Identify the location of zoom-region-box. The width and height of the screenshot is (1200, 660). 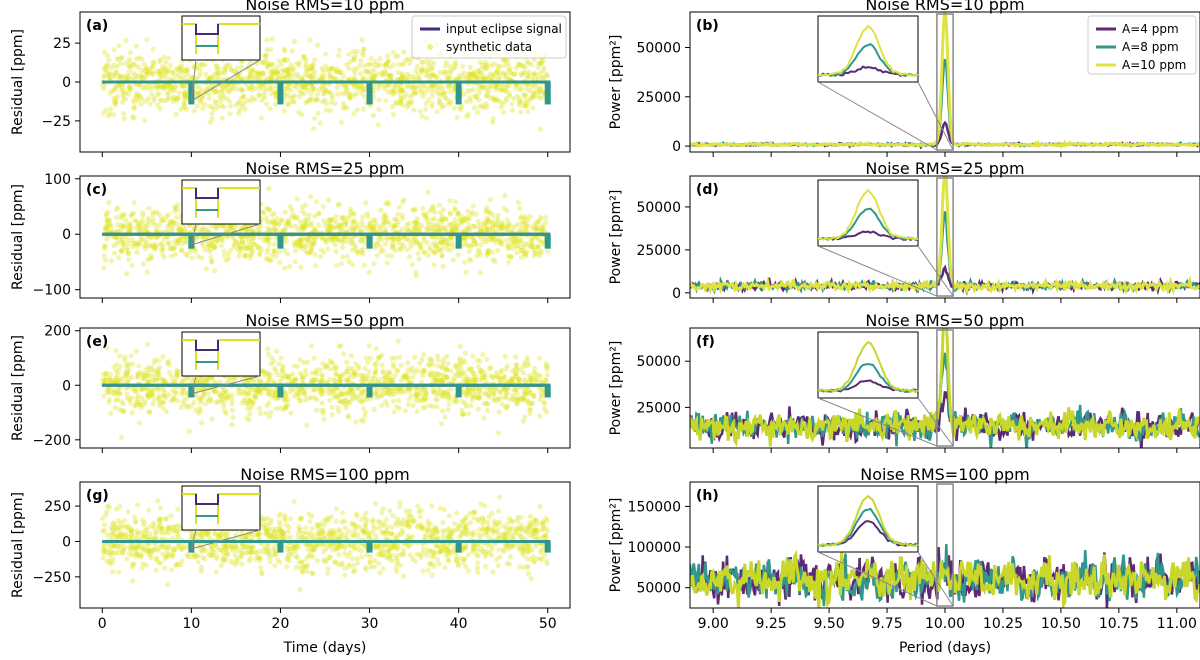
(945, 82).